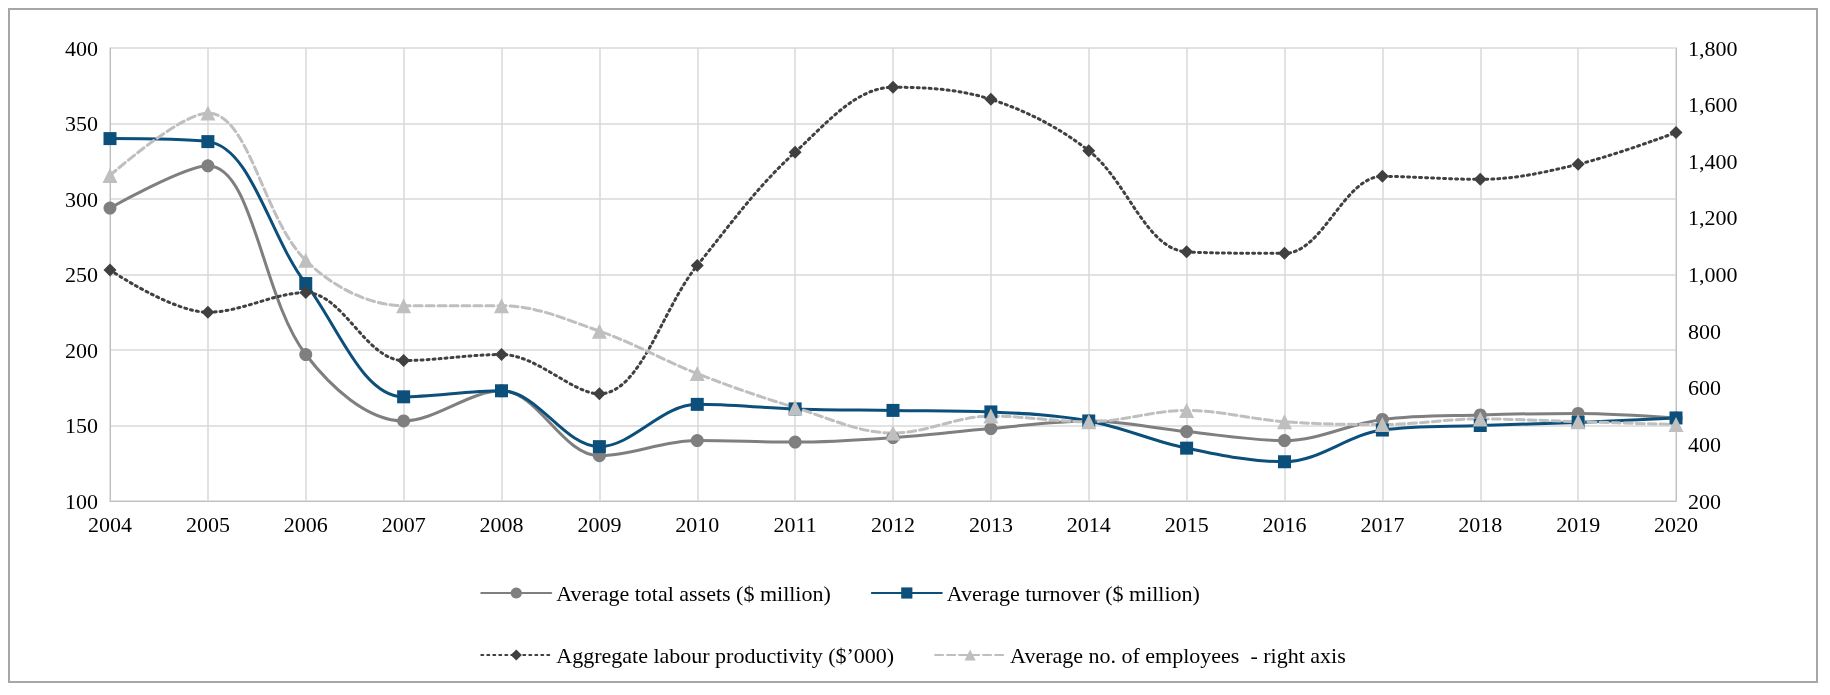 This screenshot has height=695, width=1830. I want to click on x-tick-label: 2018, so click(1480, 524).